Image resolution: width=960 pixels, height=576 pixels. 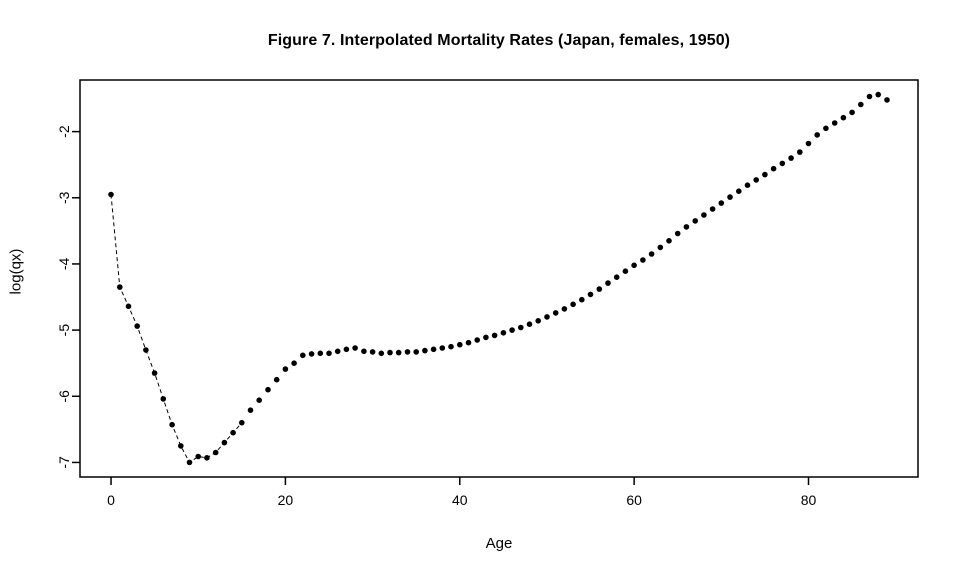 I want to click on y-tick-label: -6, so click(x=64, y=396).